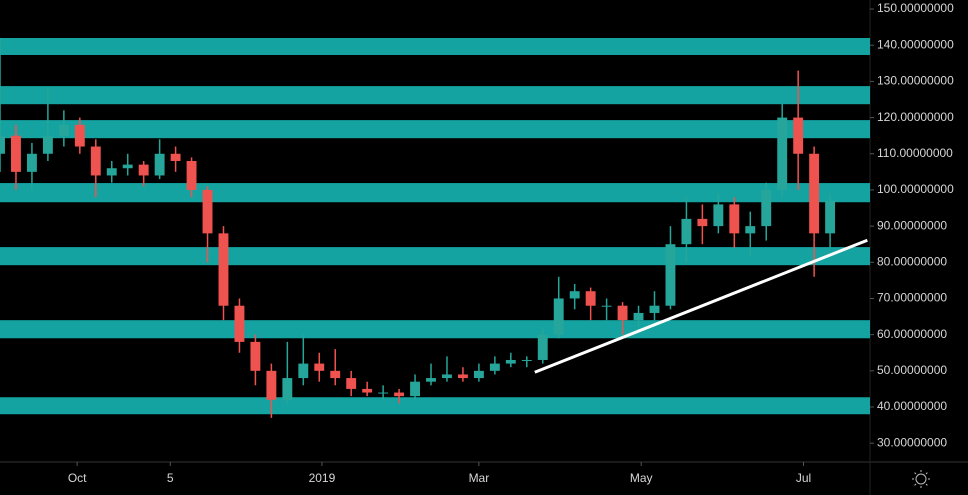 This screenshot has width=968, height=495. I want to click on settings-icon, so click(921, 479).